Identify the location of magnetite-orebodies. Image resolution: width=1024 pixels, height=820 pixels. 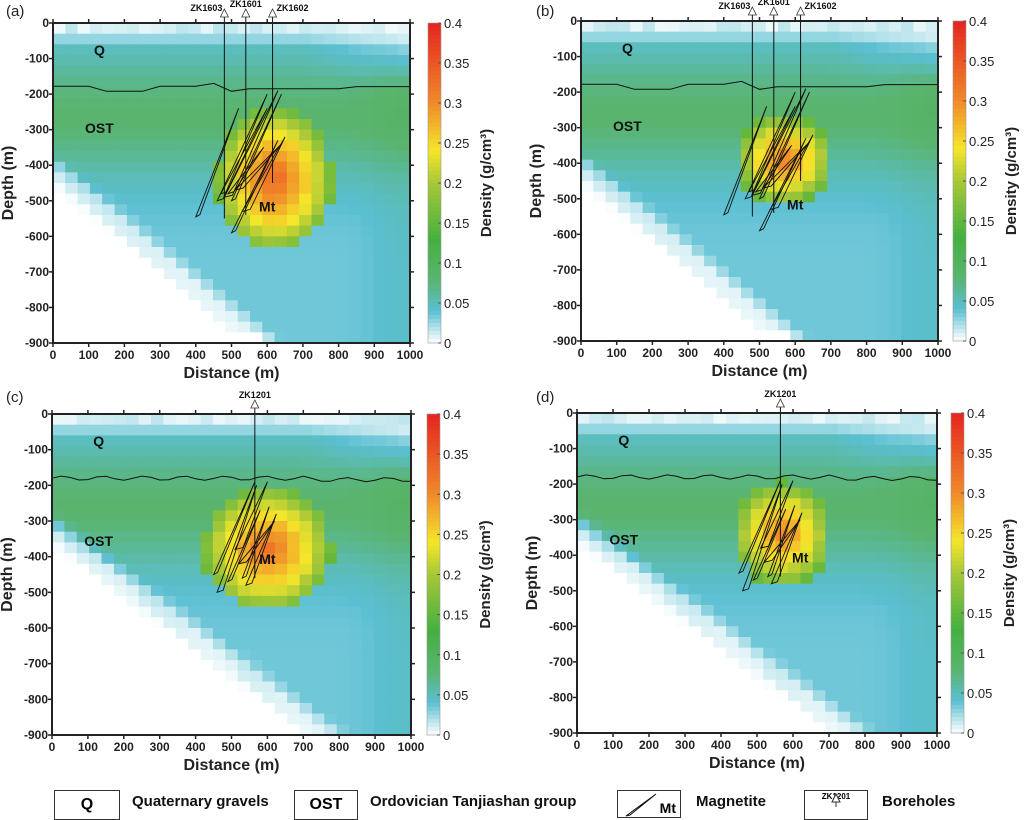
(240, 162).